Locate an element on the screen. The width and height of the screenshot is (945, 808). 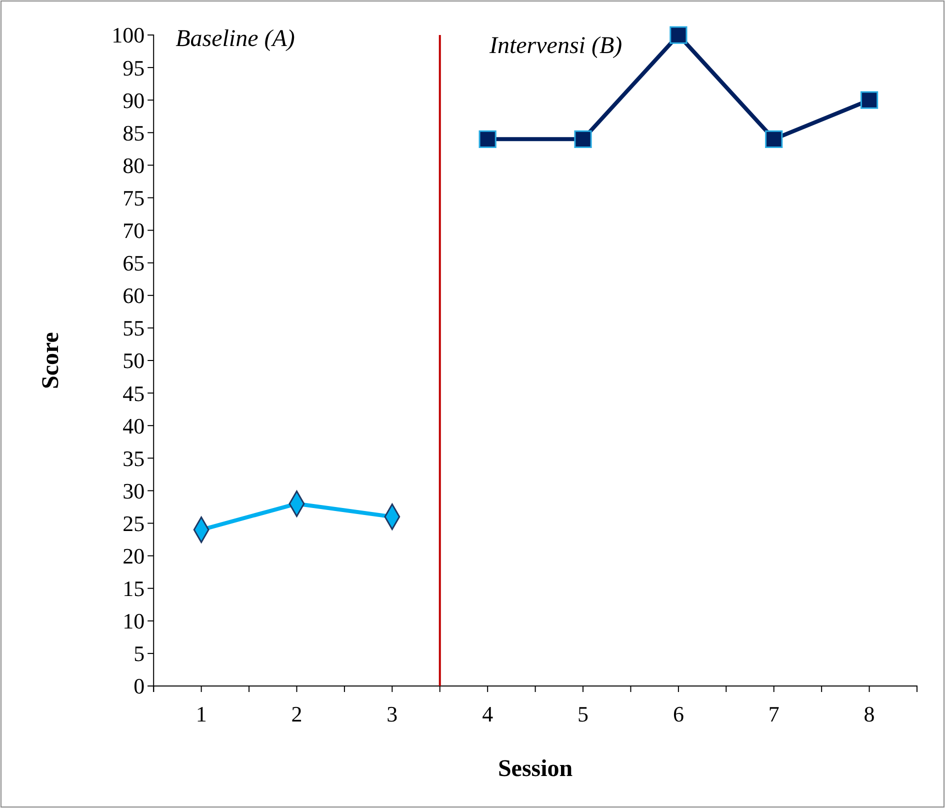
y-tick-label: 45 is located at coordinates (133, 393).